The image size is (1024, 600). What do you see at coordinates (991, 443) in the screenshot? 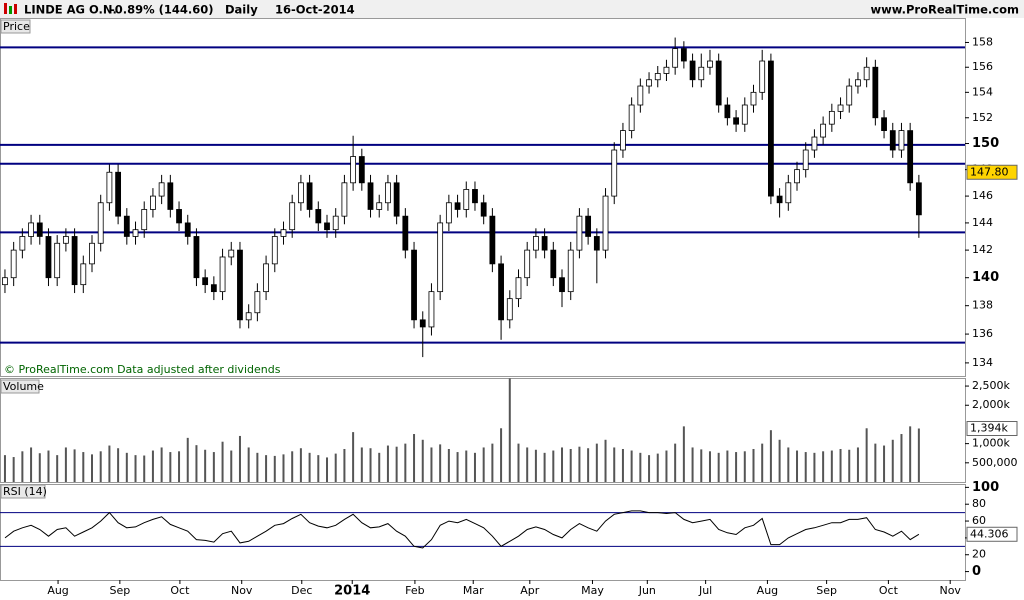
I see `y-tick-label: 1,000k` at bounding box center [991, 443].